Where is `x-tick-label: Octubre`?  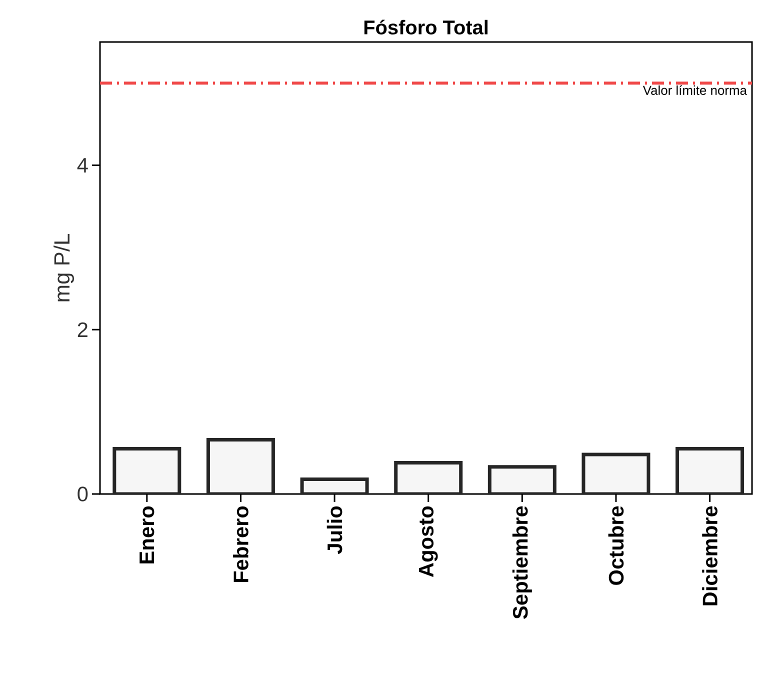 x-tick-label: Octubre is located at coordinates (616, 545).